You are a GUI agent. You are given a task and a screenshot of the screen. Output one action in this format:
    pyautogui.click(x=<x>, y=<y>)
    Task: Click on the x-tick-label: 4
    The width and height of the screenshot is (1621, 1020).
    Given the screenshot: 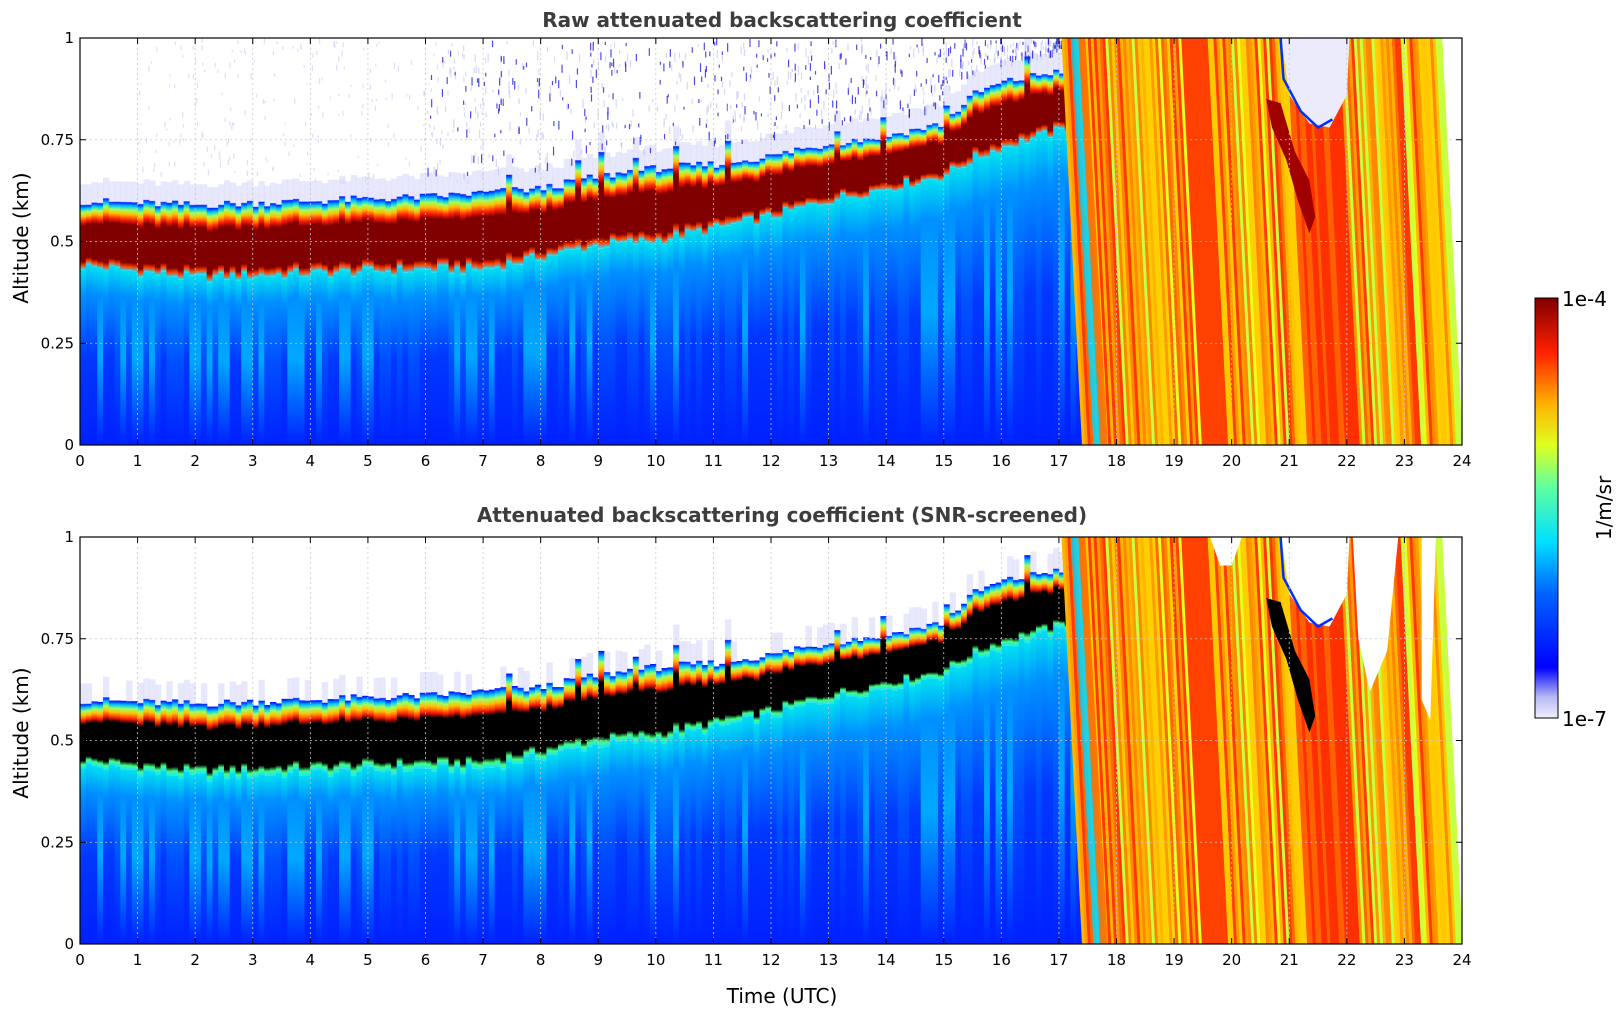 What is the action you would take?
    pyautogui.click(x=311, y=960)
    